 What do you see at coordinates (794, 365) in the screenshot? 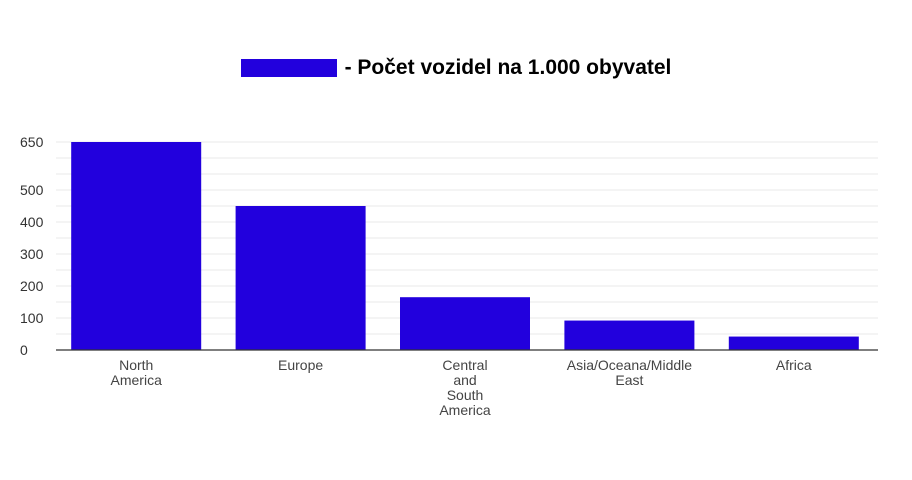
I see `x-tick-label: Africa` at bounding box center [794, 365].